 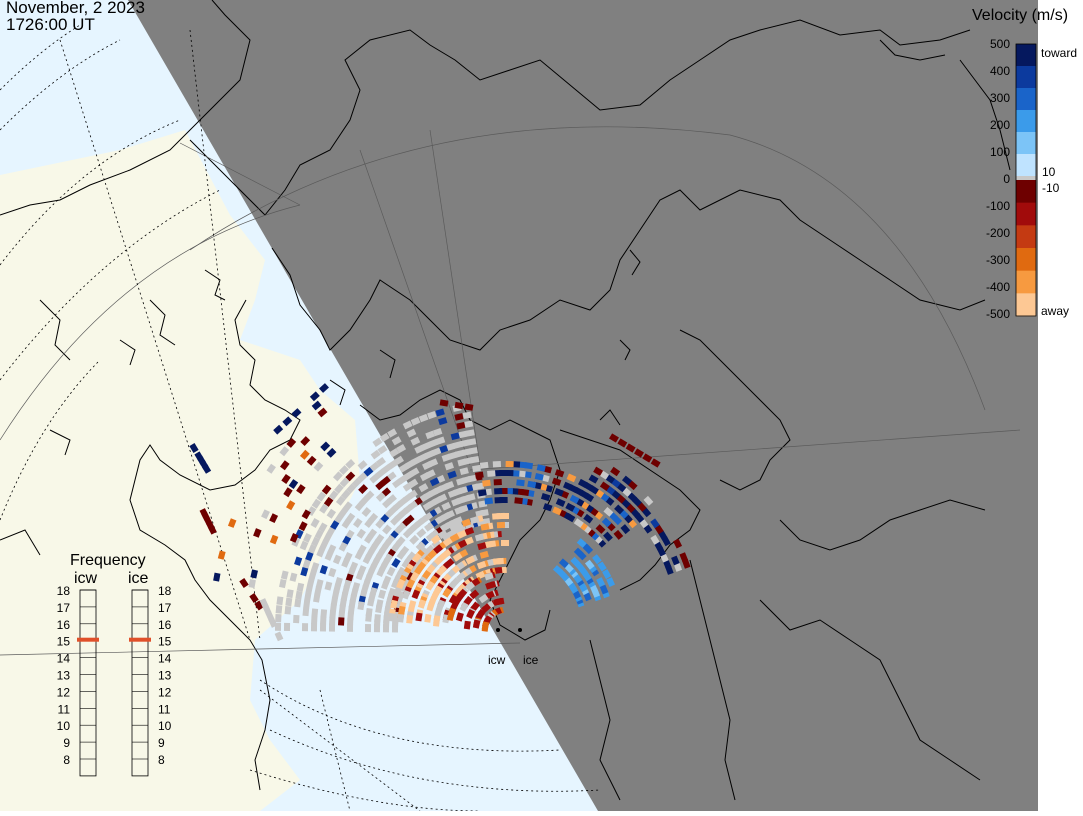 What do you see at coordinates (164, 709) in the screenshot?
I see `frequency-label-ice-7: 11` at bounding box center [164, 709].